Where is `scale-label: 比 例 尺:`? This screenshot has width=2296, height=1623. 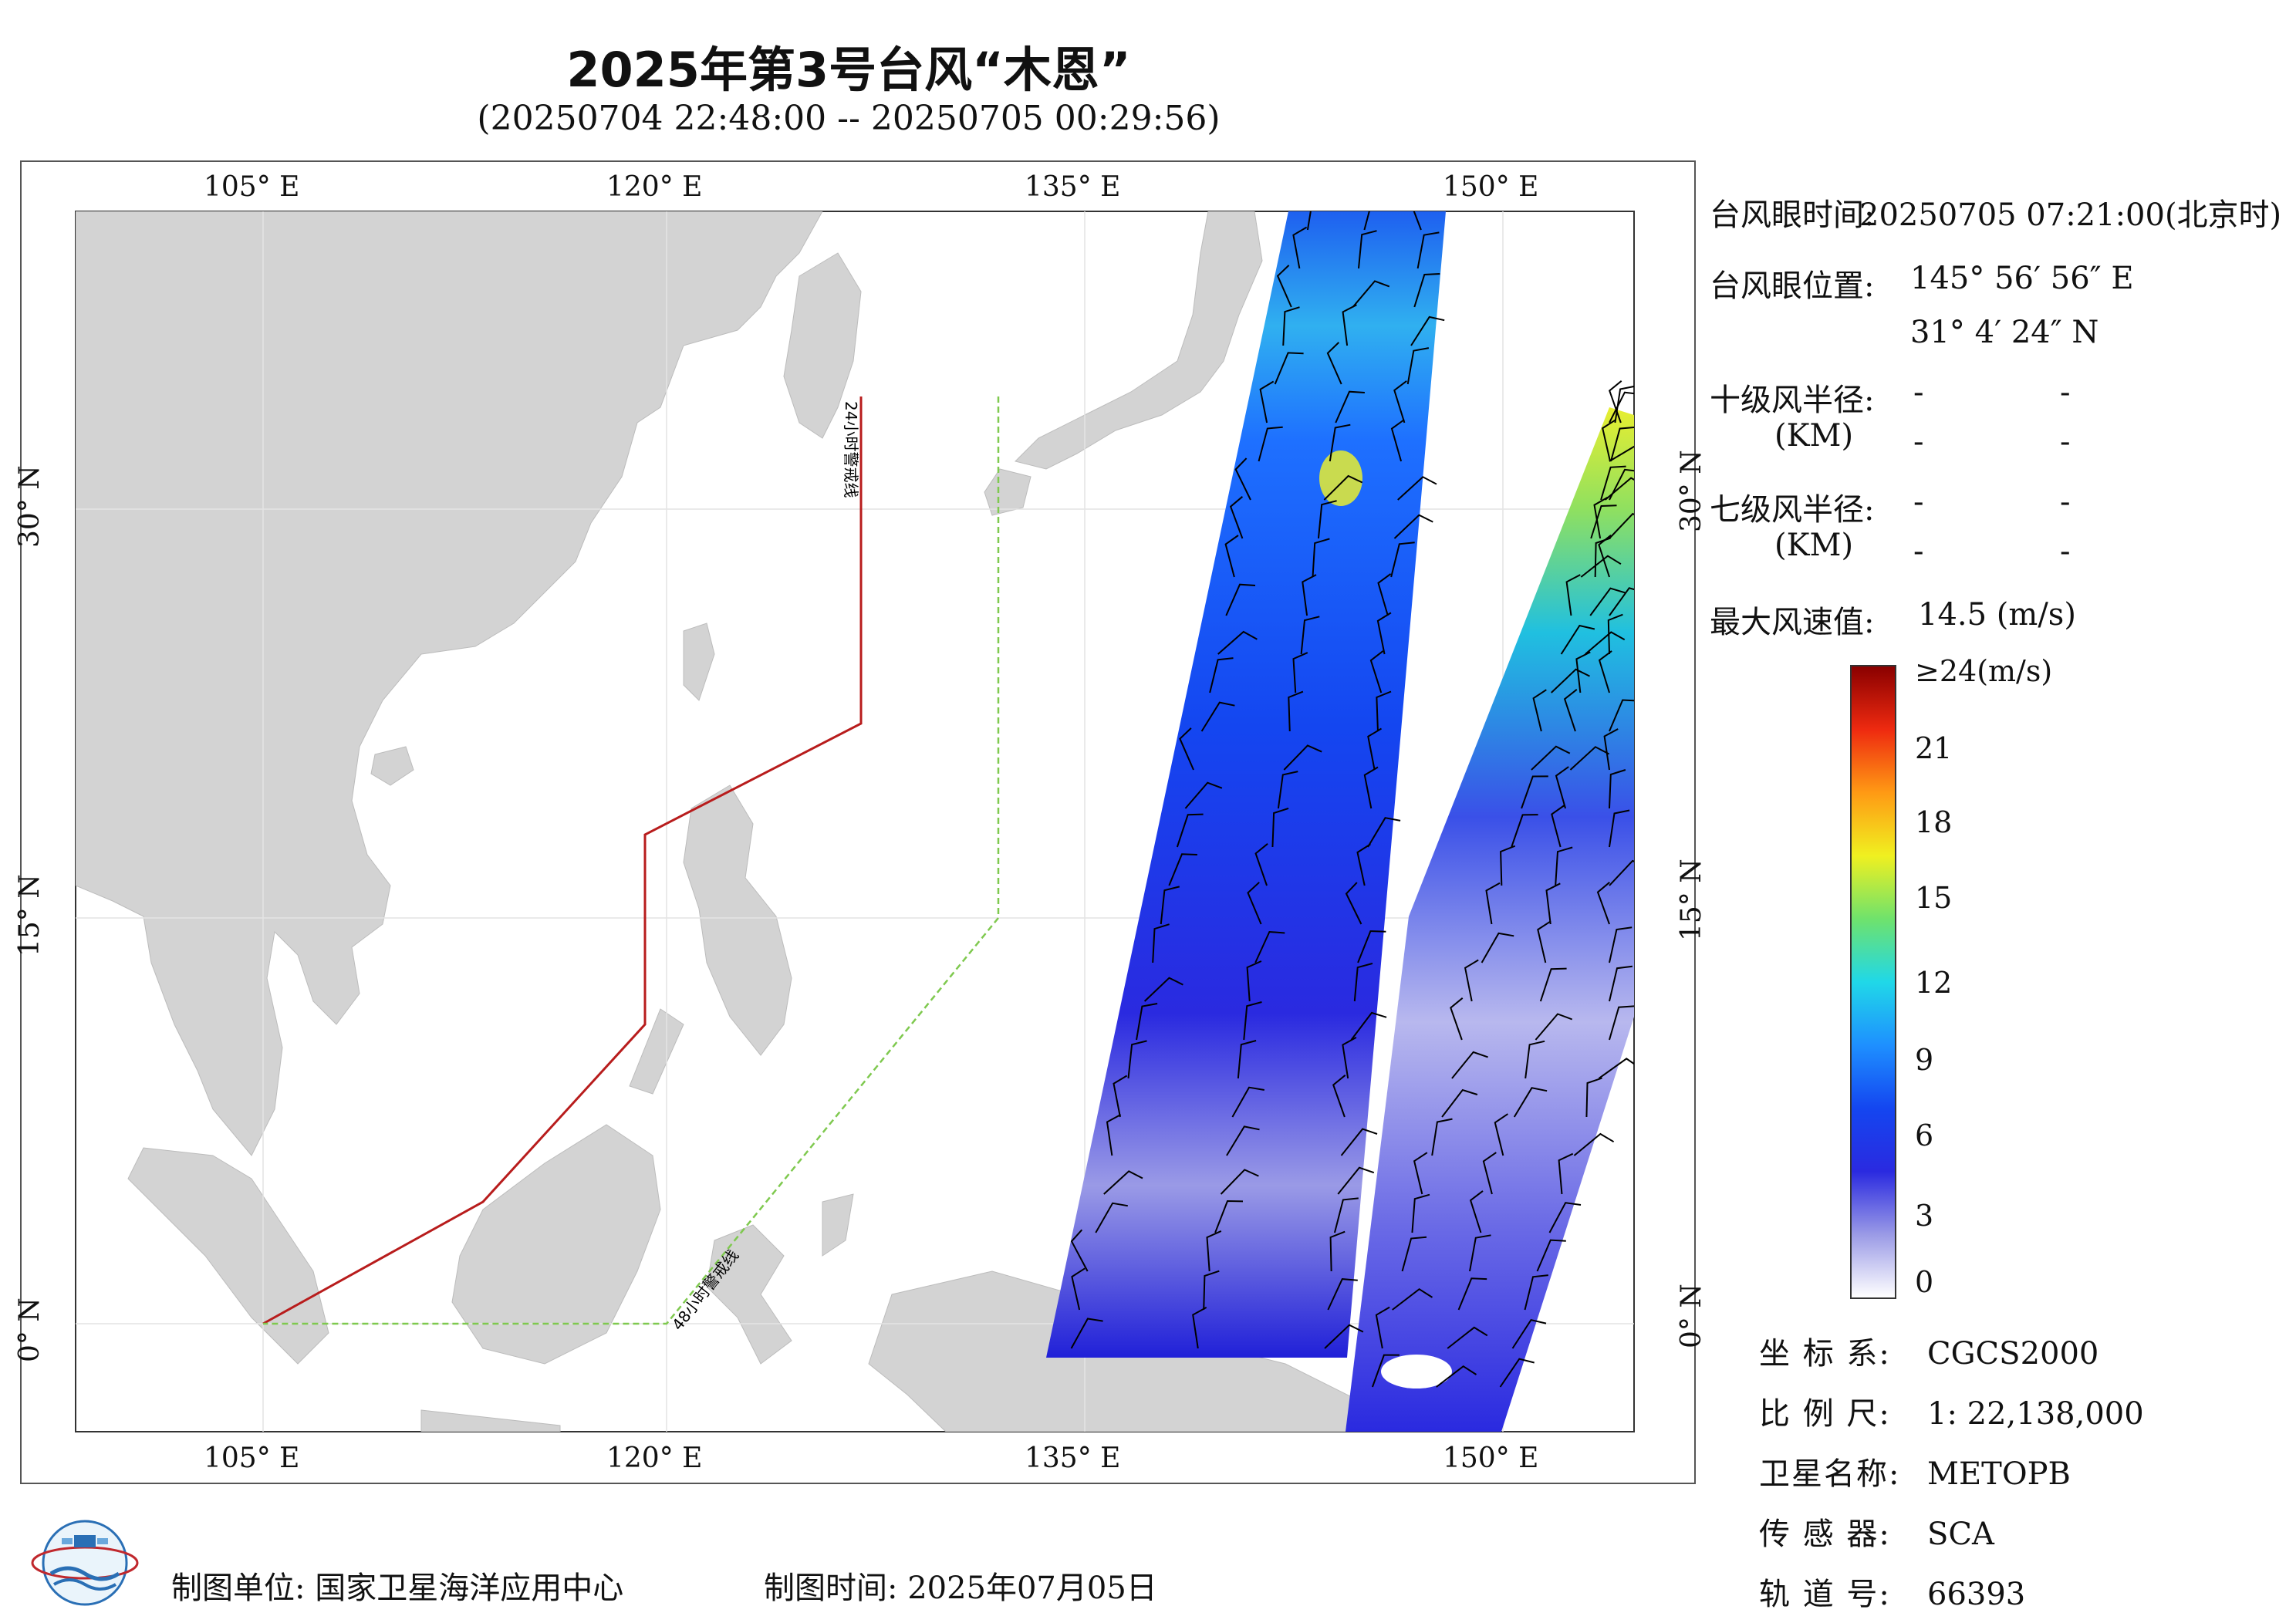 scale-label: 比 例 尺: is located at coordinates (1825, 1414).